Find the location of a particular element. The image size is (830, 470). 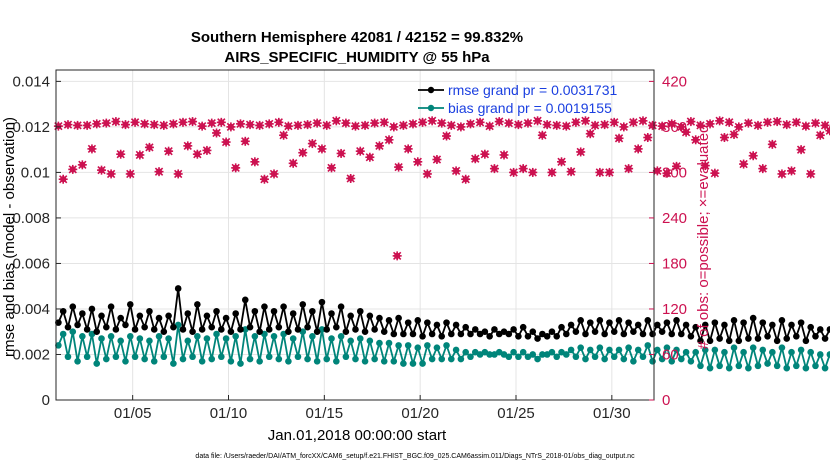

y-tick-label: 0.012 is located at coordinates (31, 127).